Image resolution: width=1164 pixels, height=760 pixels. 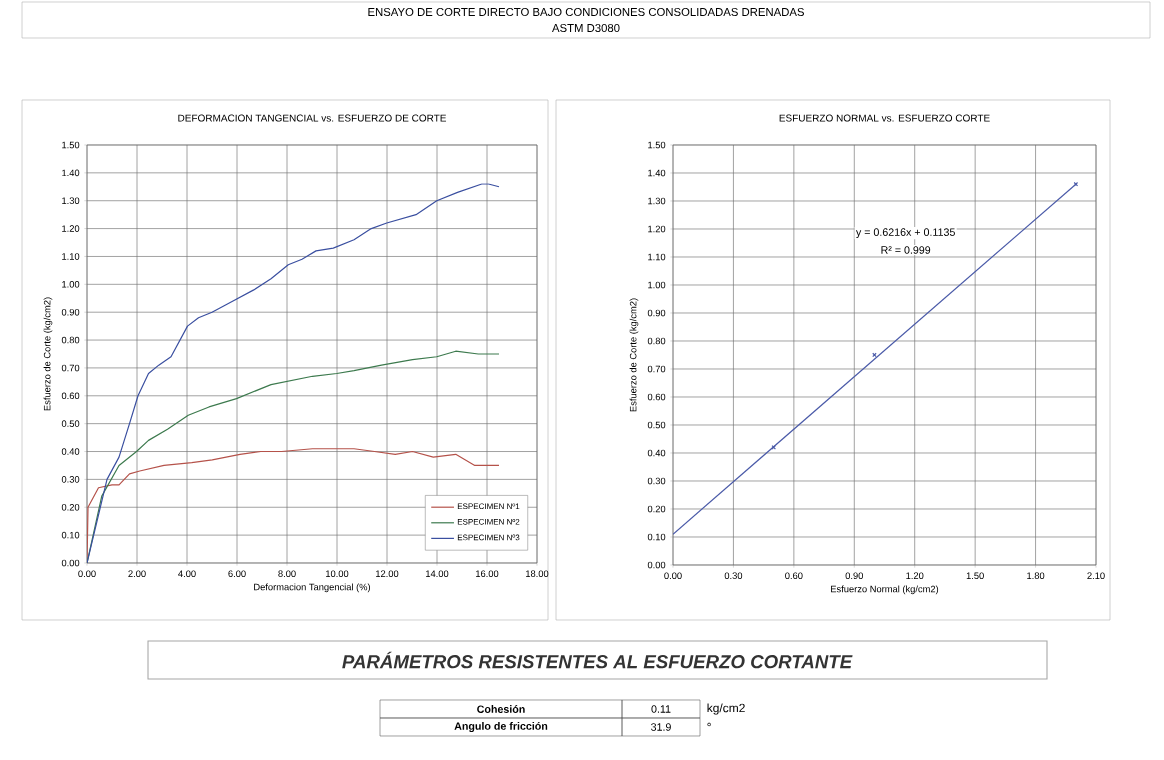 What do you see at coordinates (586, 11) in the screenshot?
I see `text: ENSAYO DE CORTE DIRECTO BAJO CONDICIONES CONSOLIDADAS DRENADAS` at bounding box center [586, 11].